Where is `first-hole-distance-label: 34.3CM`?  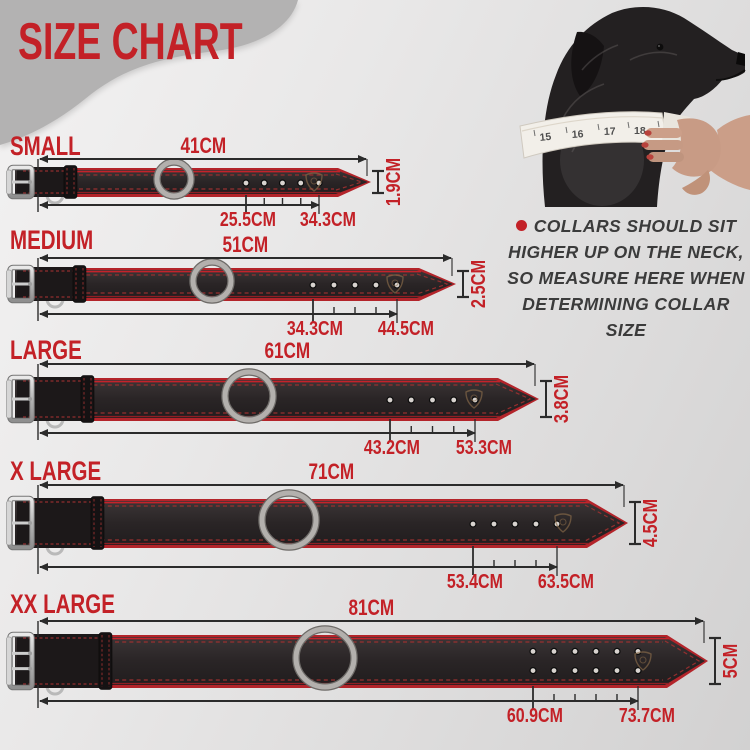
first-hole-distance-label: 34.3CM is located at coordinates (315, 328).